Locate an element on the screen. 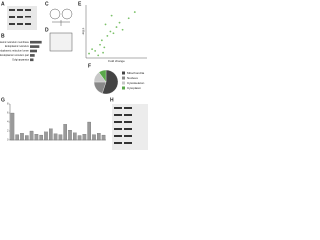  y-tick-label: 0 is located at coordinates (8, 140).